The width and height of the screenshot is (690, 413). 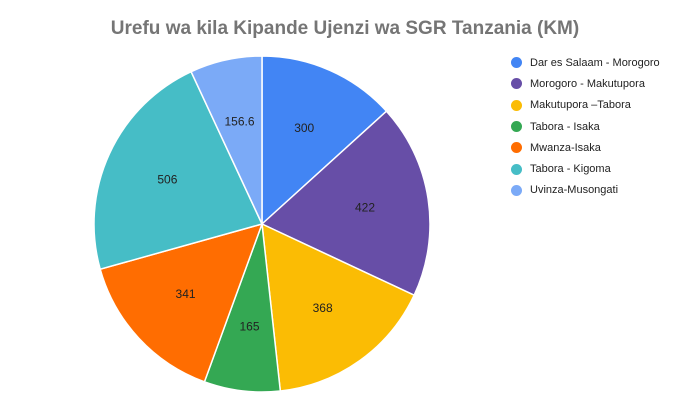 I want to click on slice-value-label: 368, so click(x=323, y=308).